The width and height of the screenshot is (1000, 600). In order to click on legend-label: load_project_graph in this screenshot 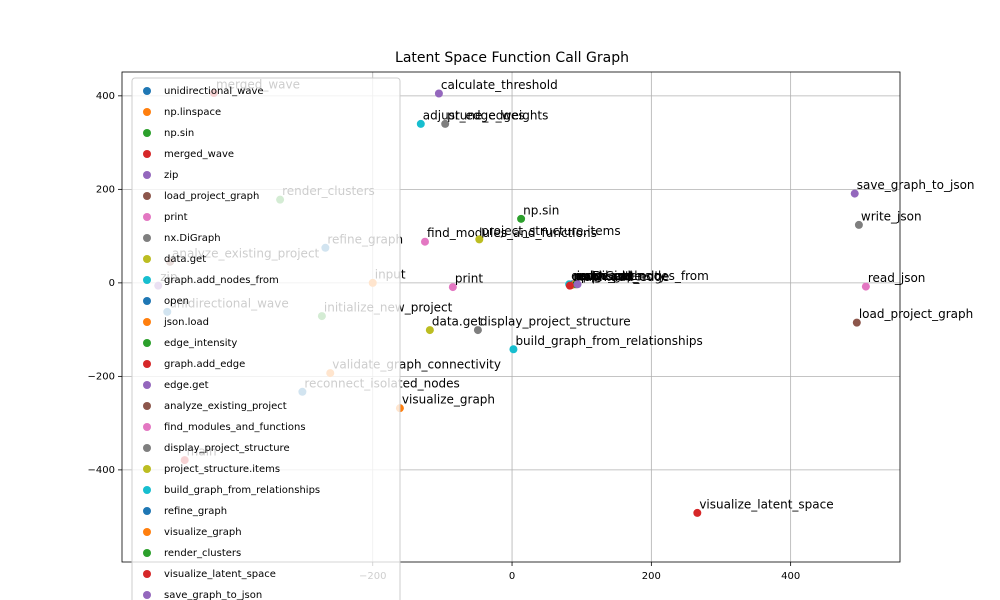, I will do `click(211, 196)`.